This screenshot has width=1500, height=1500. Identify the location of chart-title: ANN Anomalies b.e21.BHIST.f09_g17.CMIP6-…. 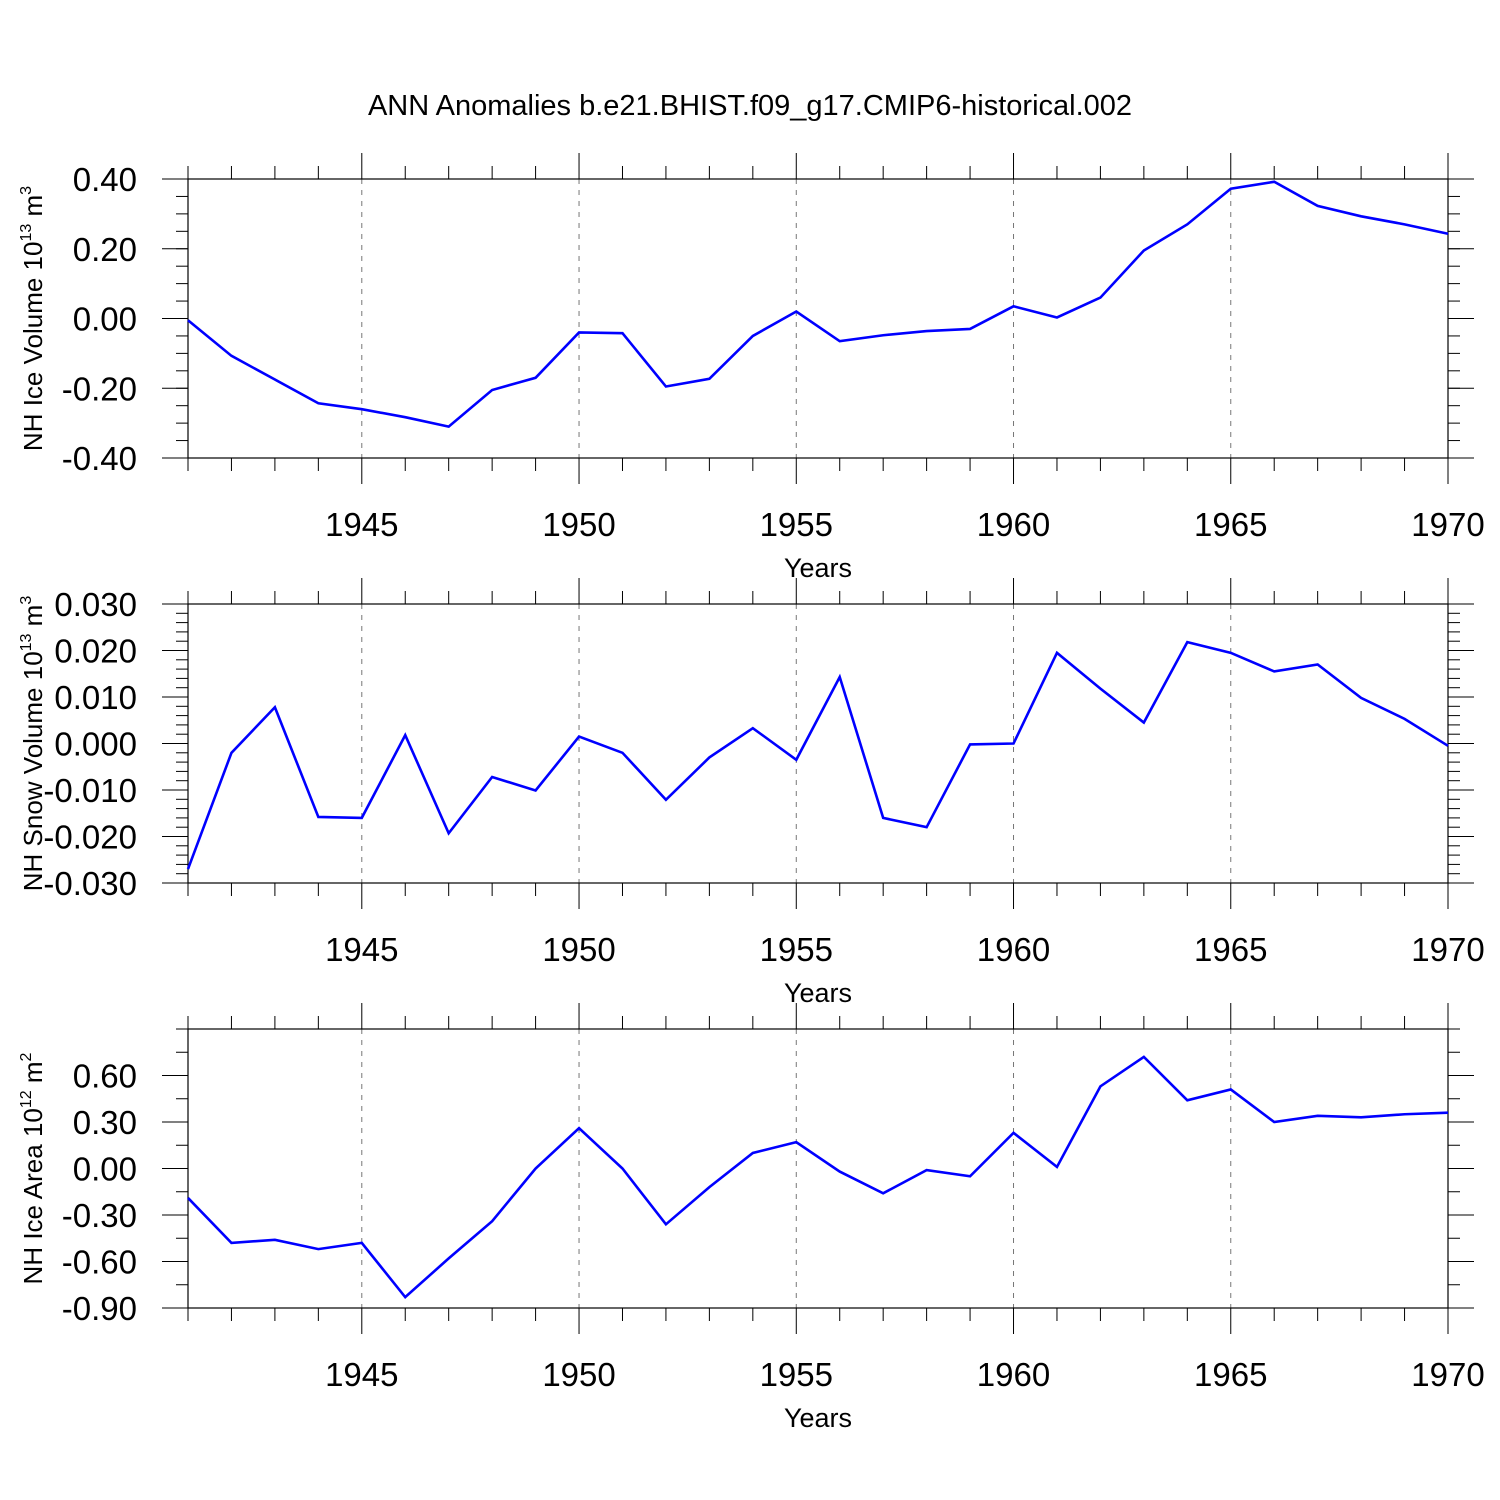
(750, 106).